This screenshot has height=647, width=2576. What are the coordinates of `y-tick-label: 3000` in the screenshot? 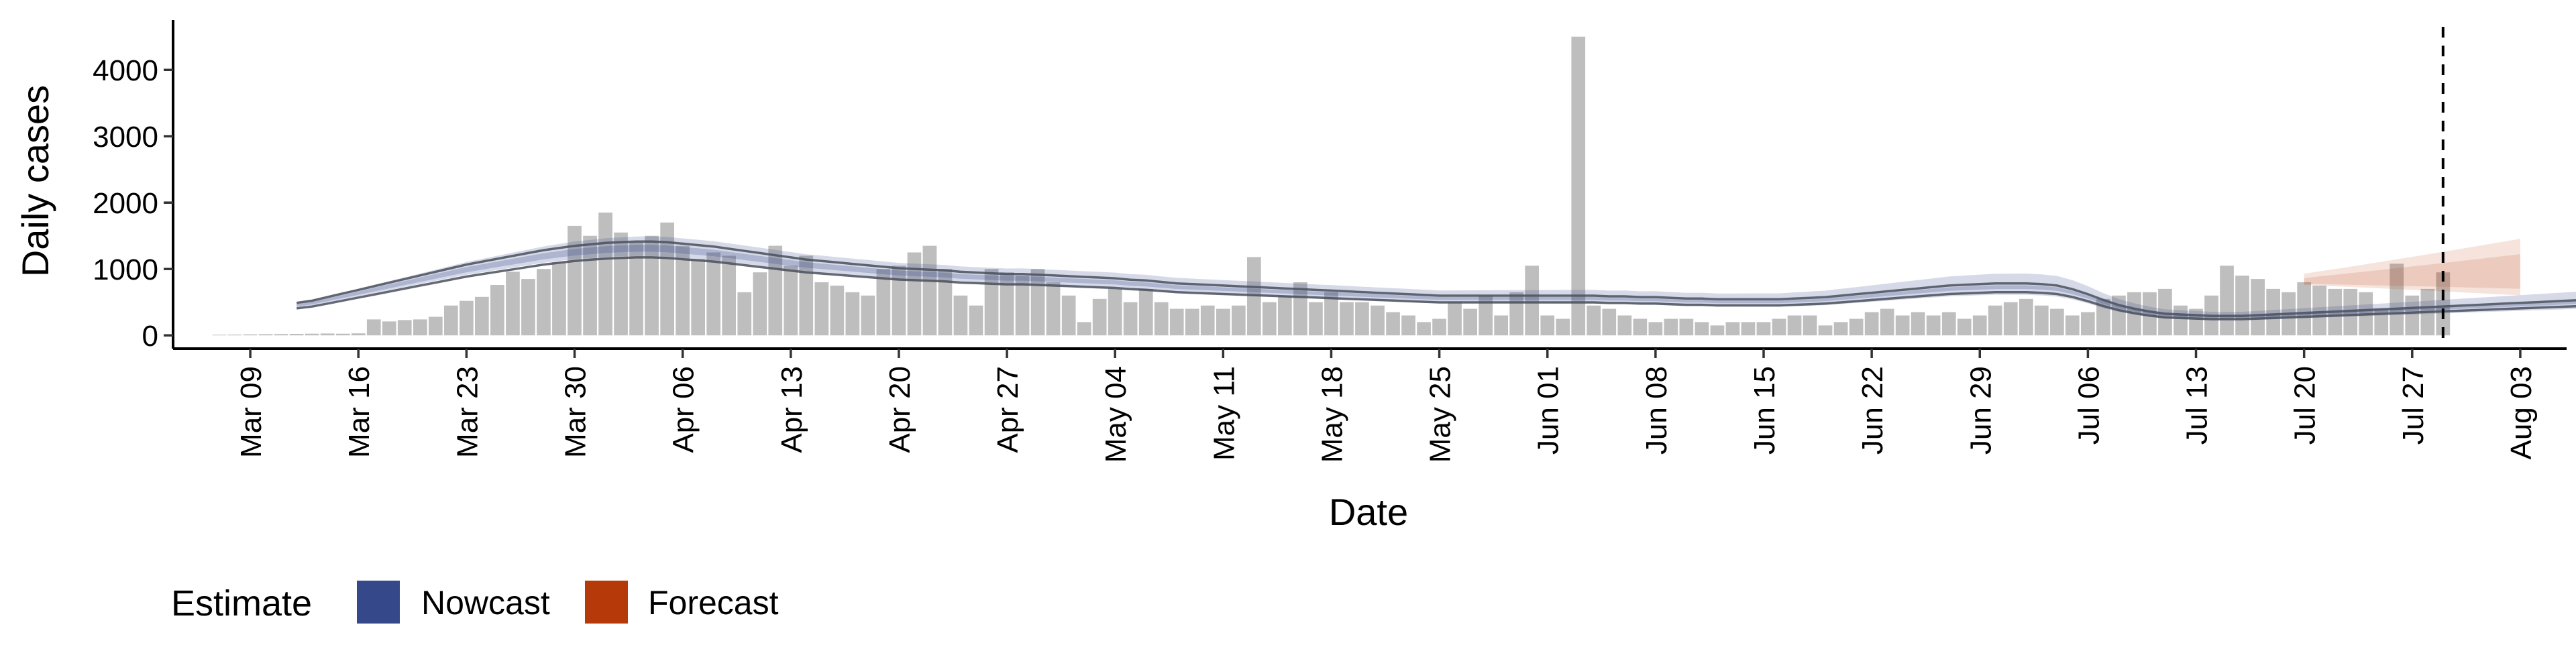 It's located at (125, 137).